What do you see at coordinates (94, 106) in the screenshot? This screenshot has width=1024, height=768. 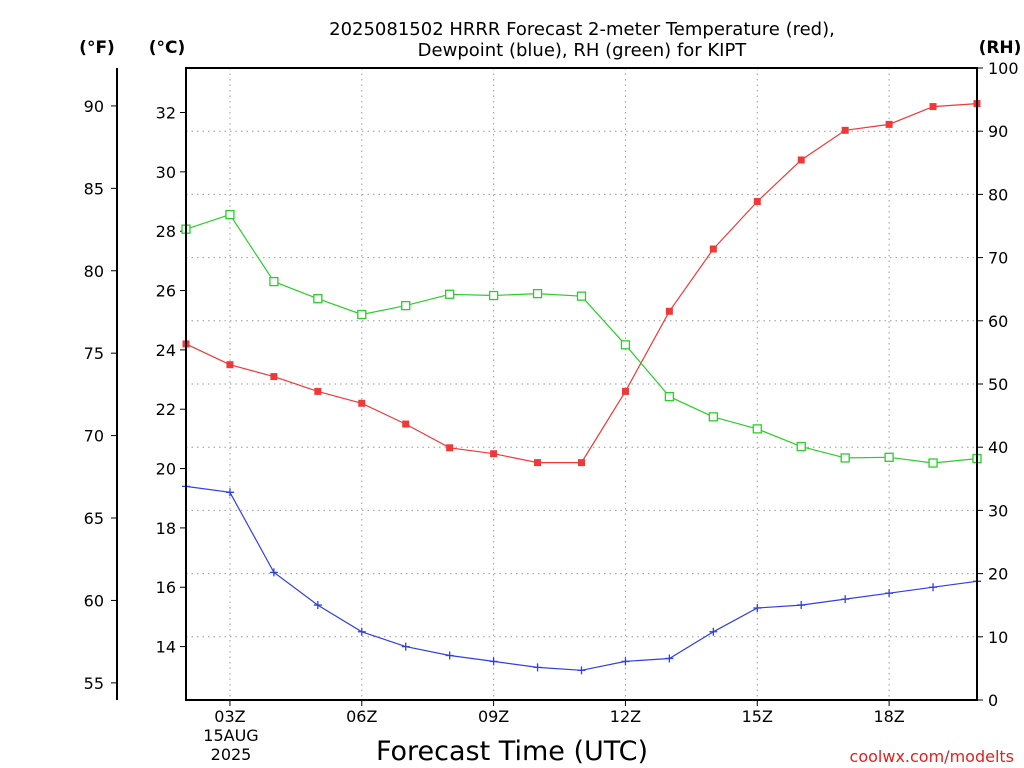 I see `fahrenheit-tick-label: 90` at bounding box center [94, 106].